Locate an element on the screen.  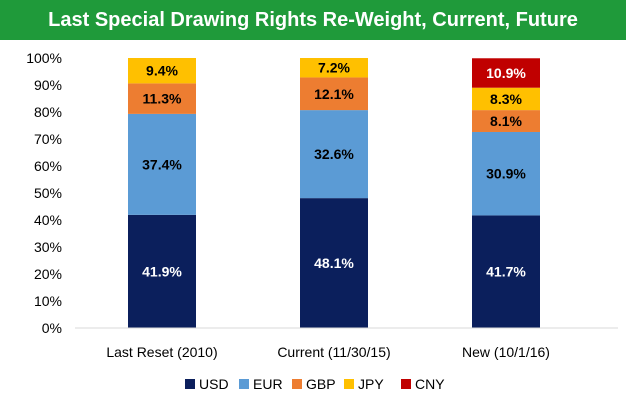
data-label-gbp: 8.1% is located at coordinates (506, 121).